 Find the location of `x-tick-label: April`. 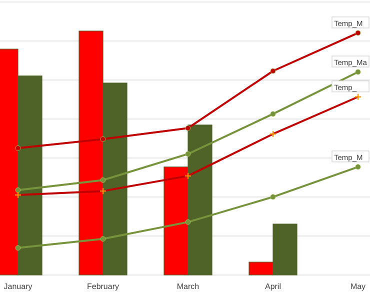

x-tick-label: April is located at coordinates (273, 286).